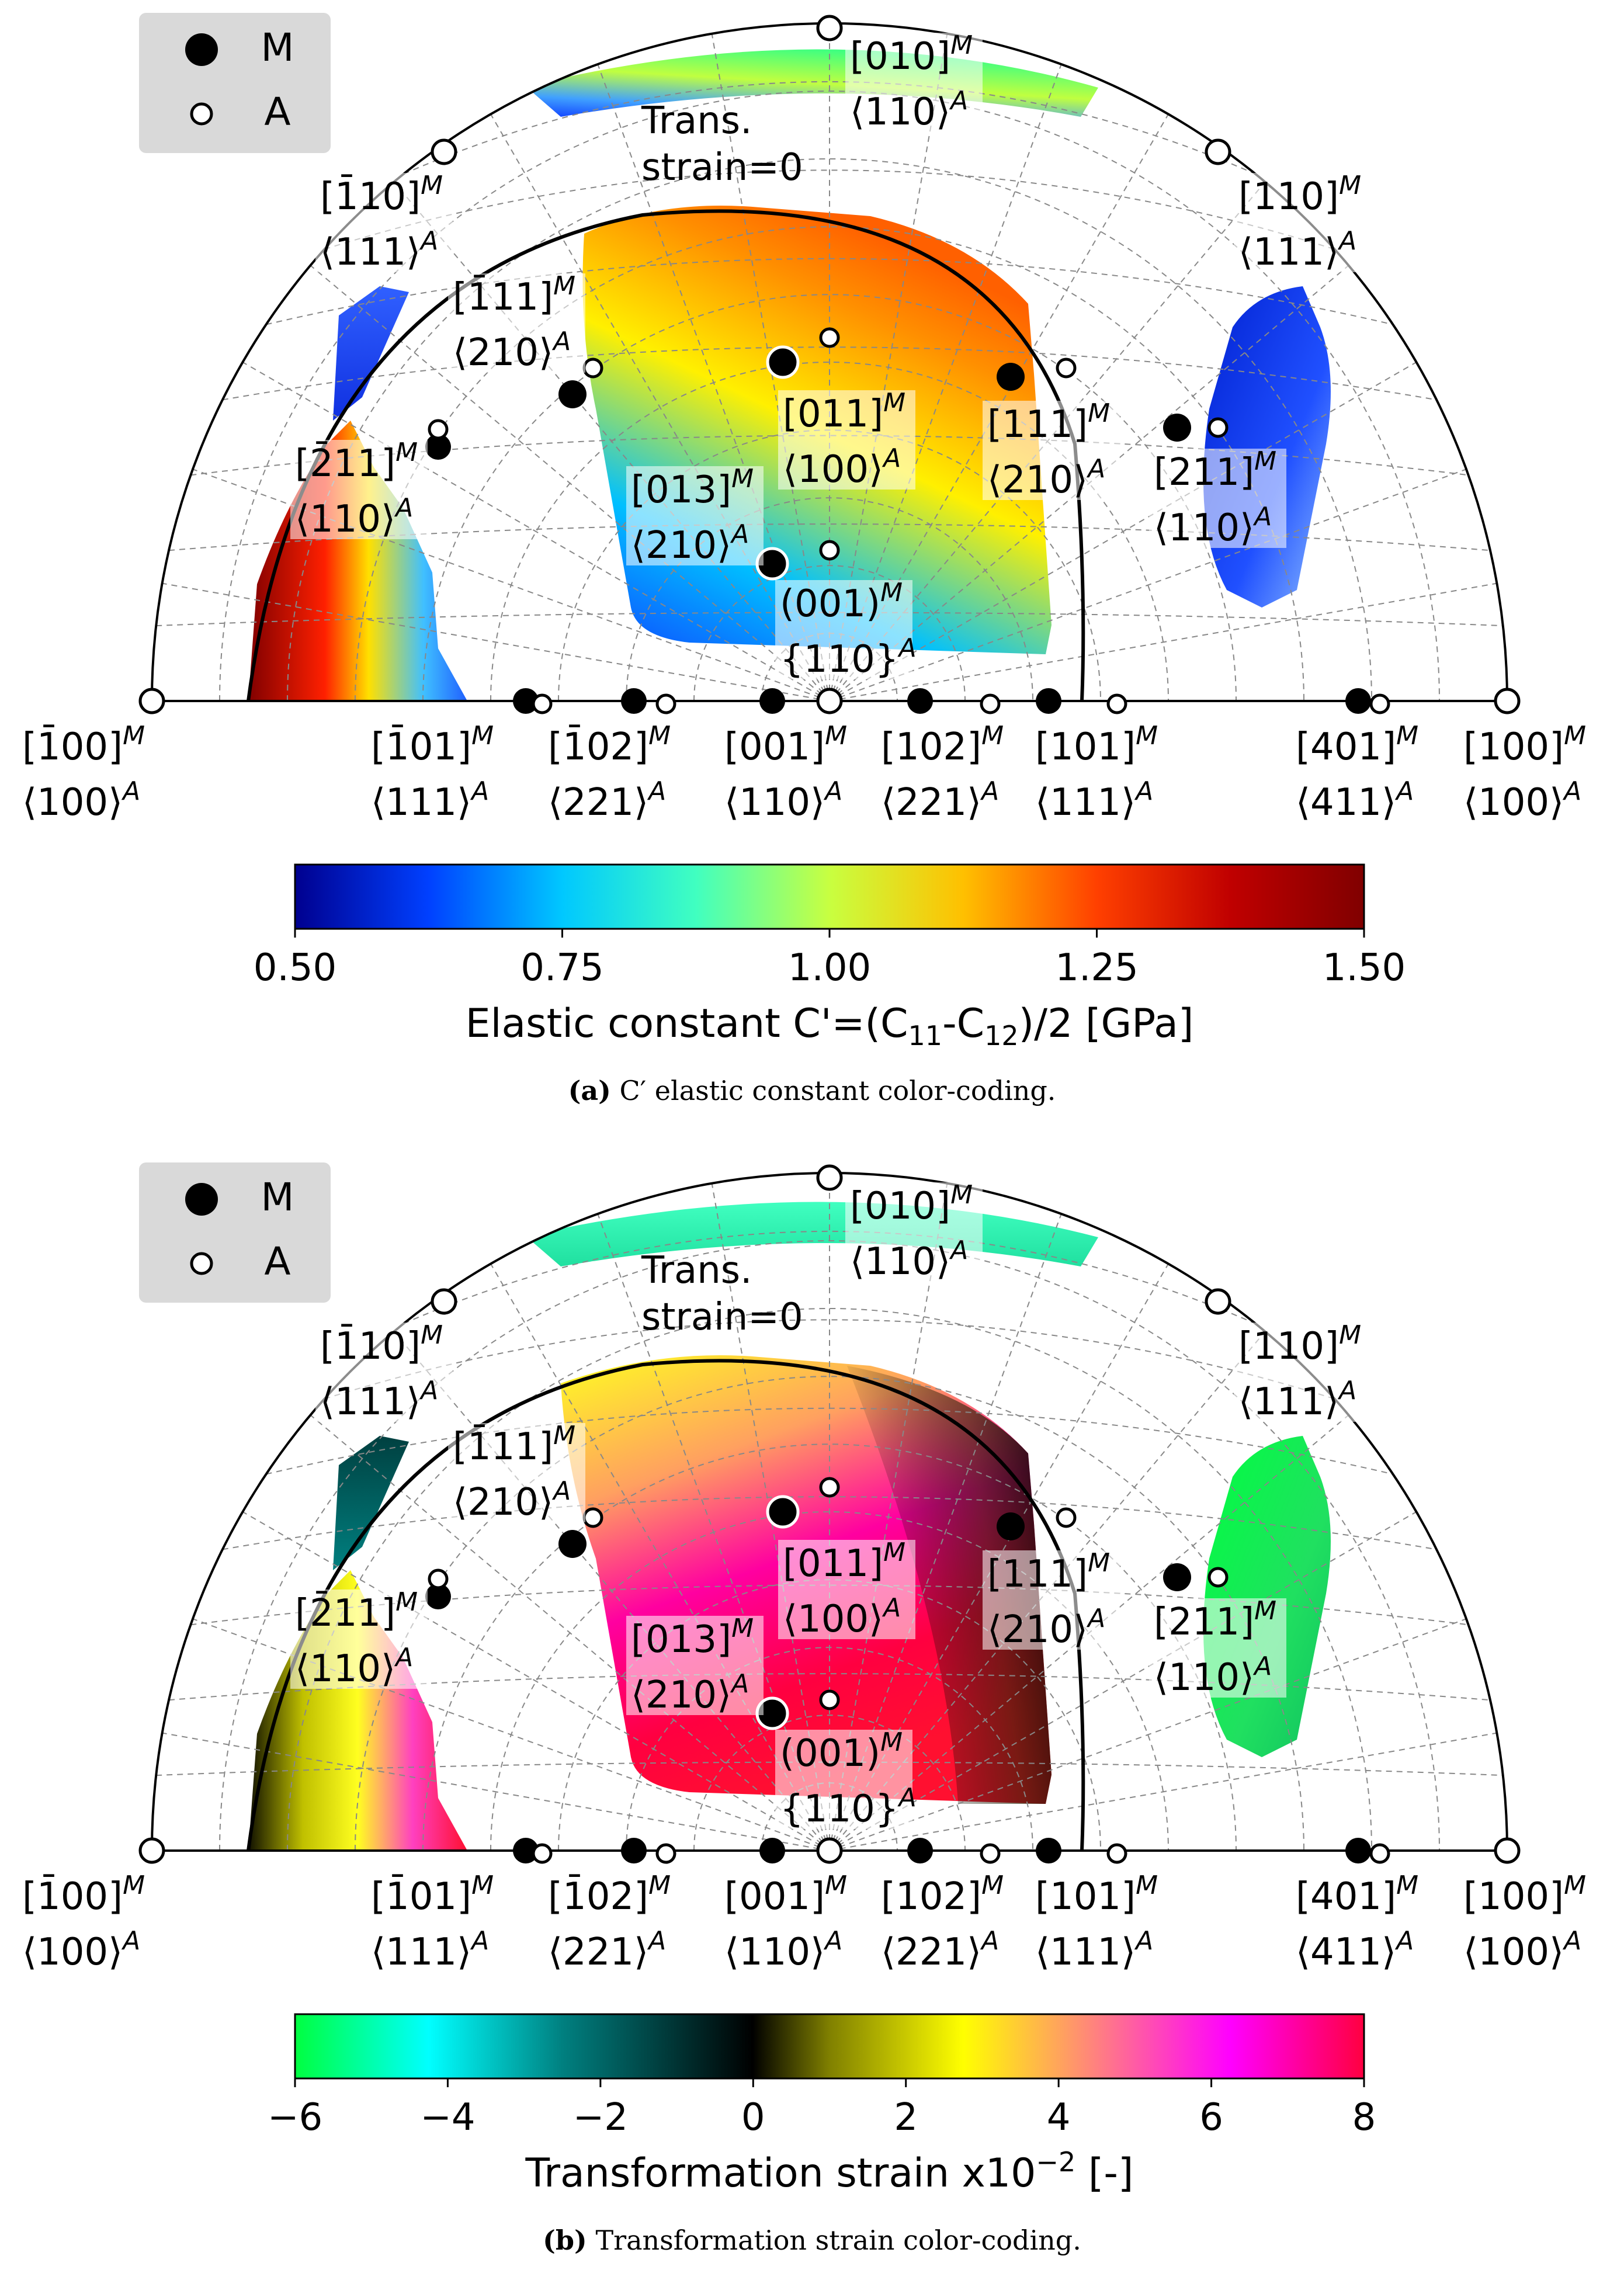  Describe the element at coordinates (357, 462) in the screenshot. I see `label-m: [2̄11]M` at that location.